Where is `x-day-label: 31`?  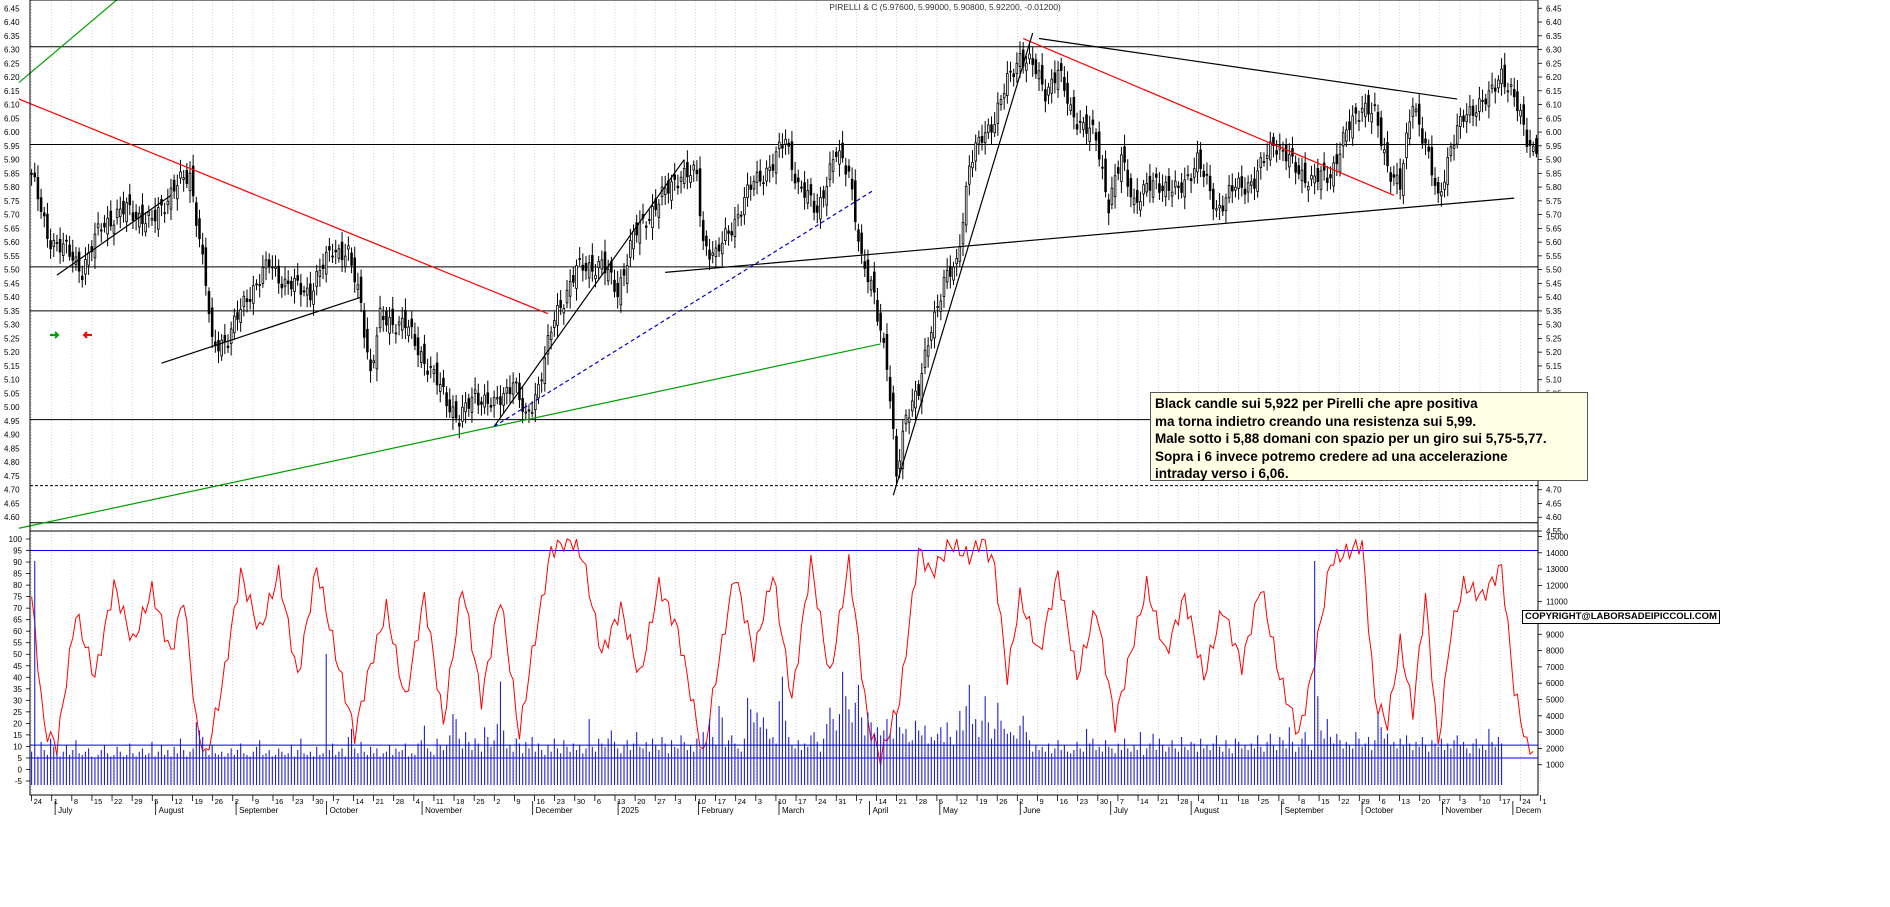 x-day-label: 31 is located at coordinates (842, 801).